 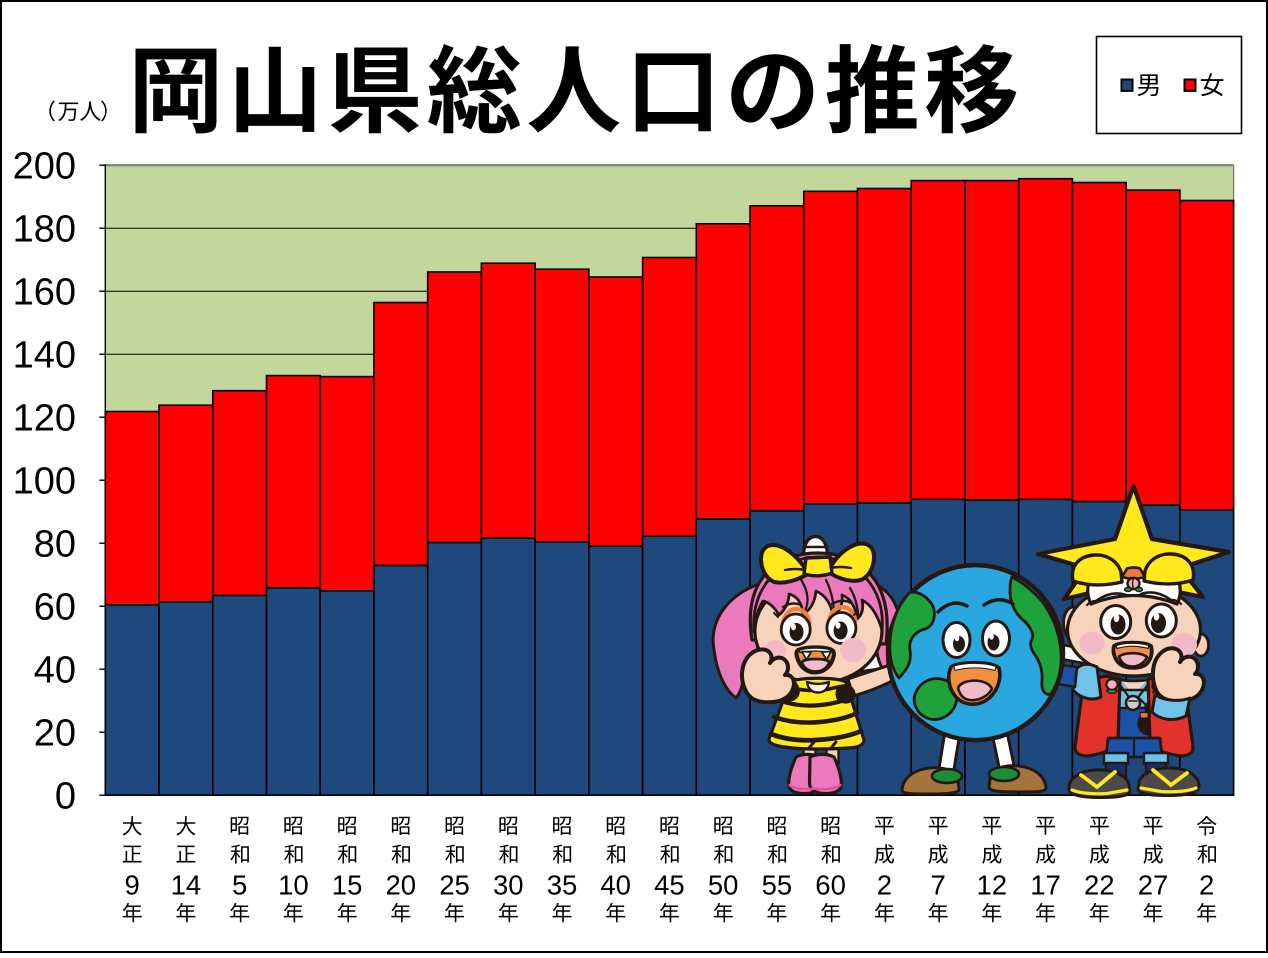 I want to click on svg-text: 27, so click(x=1153, y=884).